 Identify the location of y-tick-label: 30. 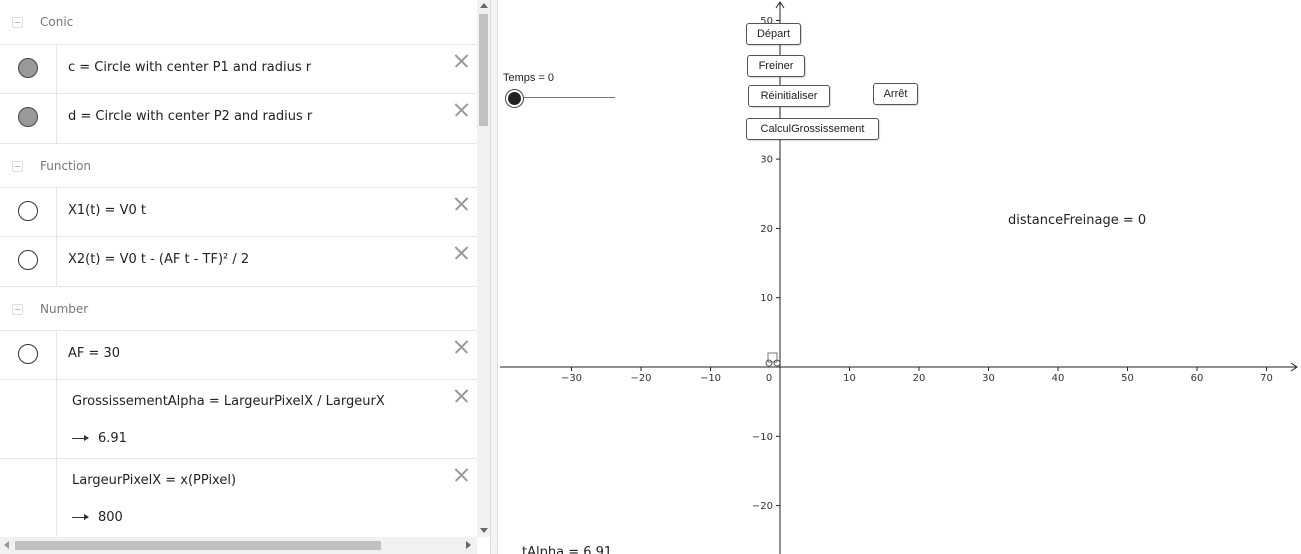
(766, 160).